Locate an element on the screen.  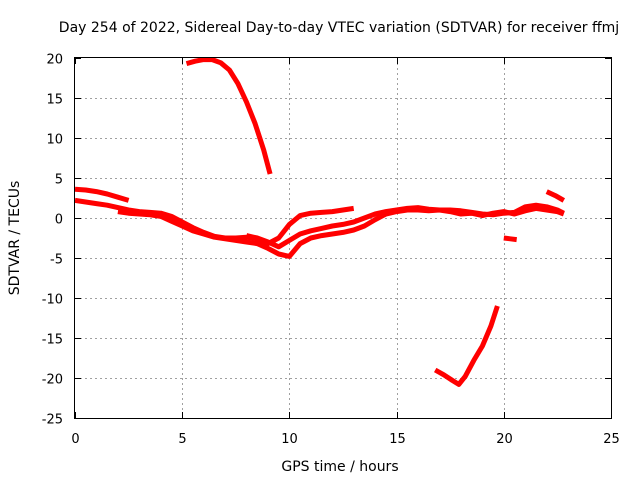
y-tick-label: -10 is located at coordinates (52, 300).